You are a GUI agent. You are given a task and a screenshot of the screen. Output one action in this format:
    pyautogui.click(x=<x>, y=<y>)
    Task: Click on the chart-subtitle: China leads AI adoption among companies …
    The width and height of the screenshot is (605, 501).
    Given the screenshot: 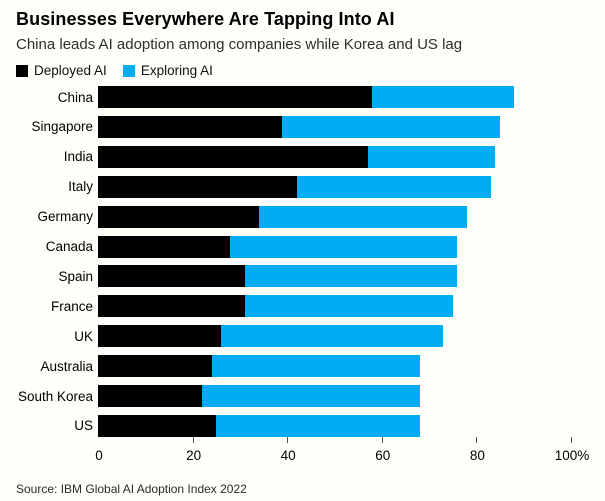 What is the action you would take?
    pyautogui.click(x=239, y=44)
    